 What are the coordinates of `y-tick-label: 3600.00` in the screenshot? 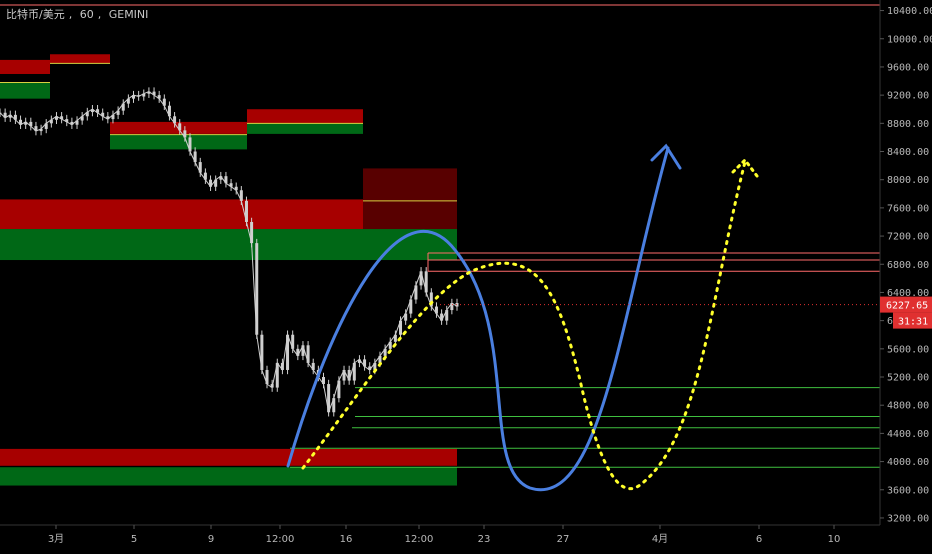 It's located at (908, 490).